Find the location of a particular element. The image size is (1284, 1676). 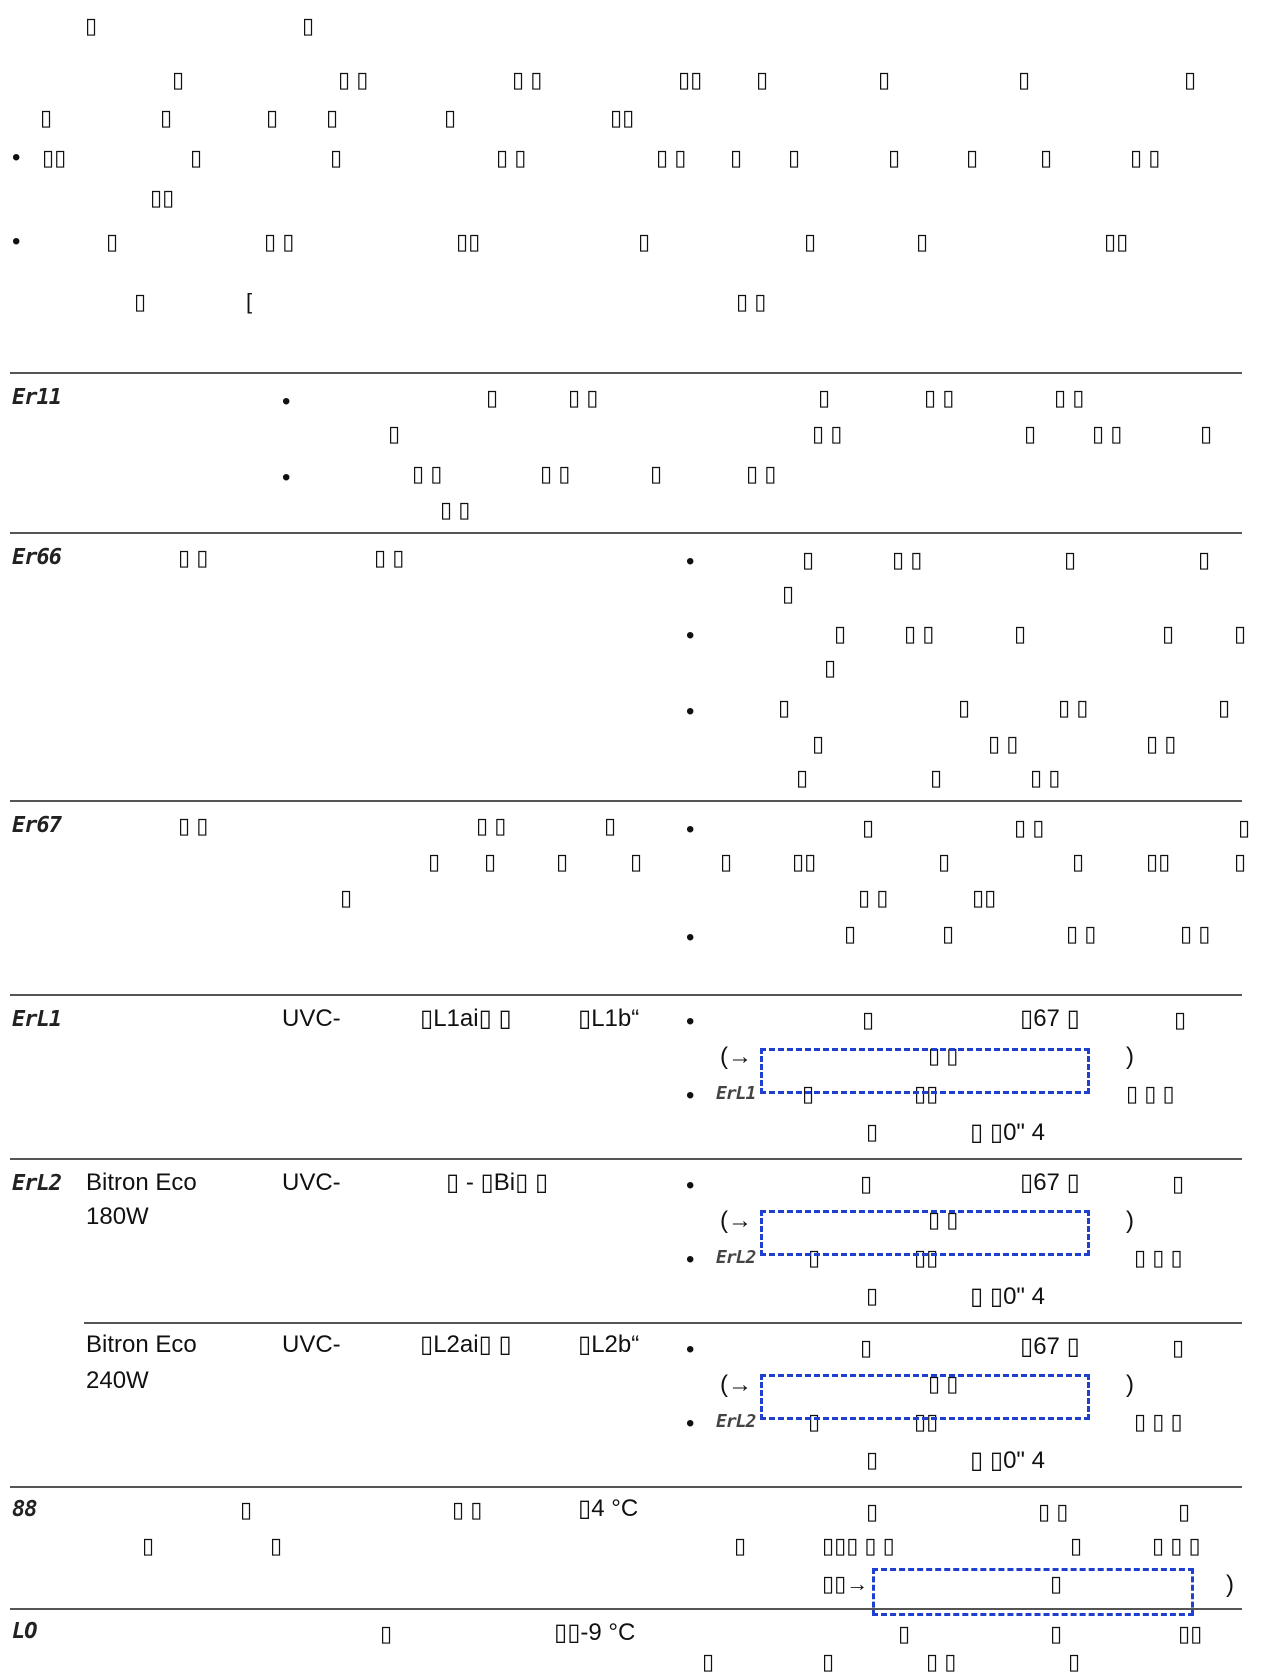

row-text: ▯▯→ is located at coordinates (845, 1583).